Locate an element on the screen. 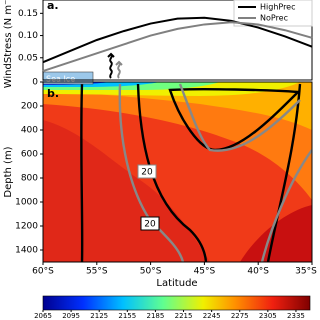 The width and height of the screenshot is (320, 320). y-tick-label: 1000 is located at coordinates (26, 203).